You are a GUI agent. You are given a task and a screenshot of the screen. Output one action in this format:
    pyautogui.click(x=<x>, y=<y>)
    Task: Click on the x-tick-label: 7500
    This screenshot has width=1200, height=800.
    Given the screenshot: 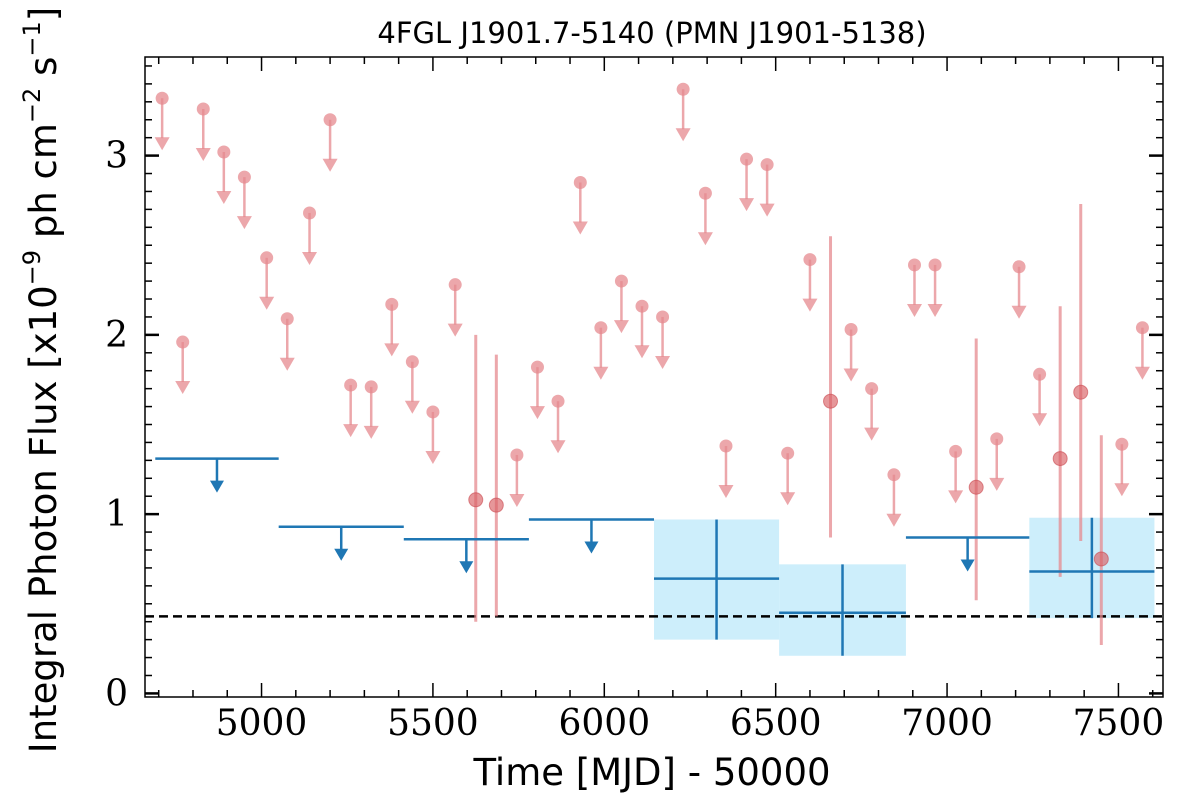 What is the action you would take?
    pyautogui.click(x=1119, y=723)
    